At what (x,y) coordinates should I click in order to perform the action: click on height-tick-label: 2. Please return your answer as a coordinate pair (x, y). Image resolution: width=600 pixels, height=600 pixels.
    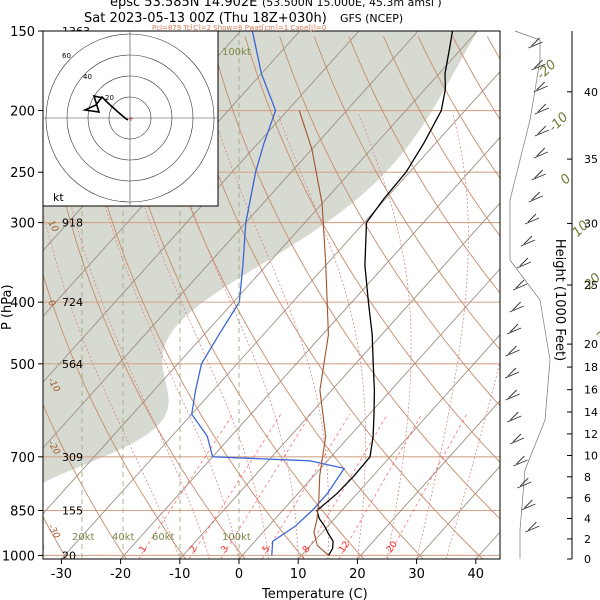
    Looking at the image, I should click on (587, 539).